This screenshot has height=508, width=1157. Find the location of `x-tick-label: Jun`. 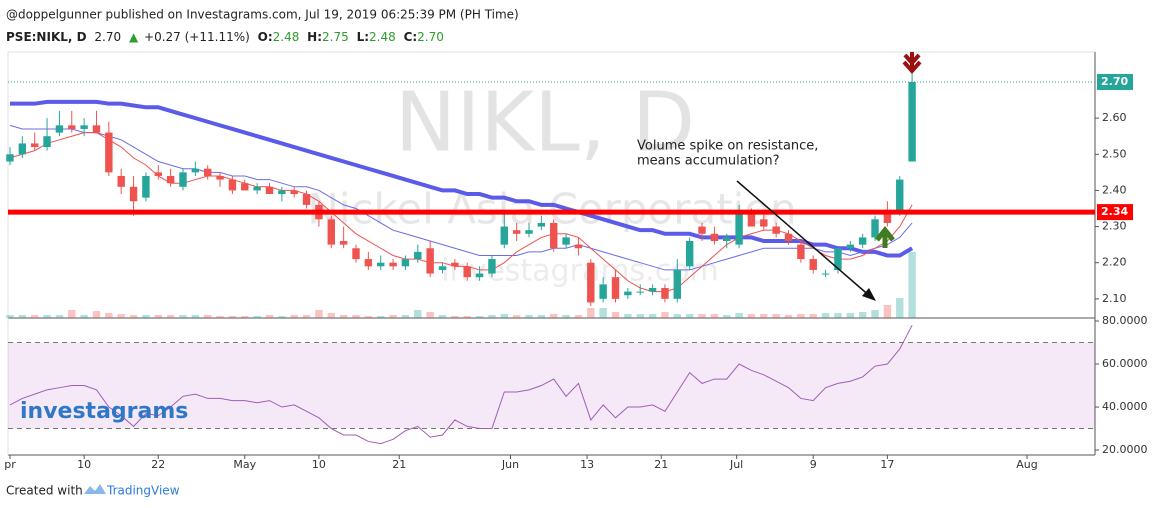

x-tick-label: Jun is located at coordinates (510, 464).